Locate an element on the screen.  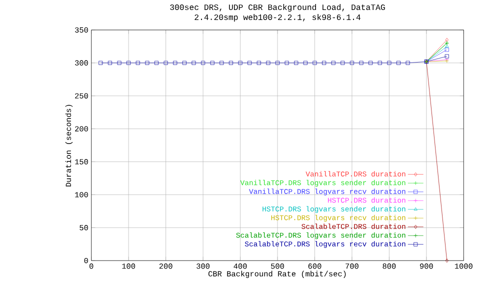
chart-title: 300sec DRS, UDP CBR Background Load, DataTAG is located at coordinates (277, 8).